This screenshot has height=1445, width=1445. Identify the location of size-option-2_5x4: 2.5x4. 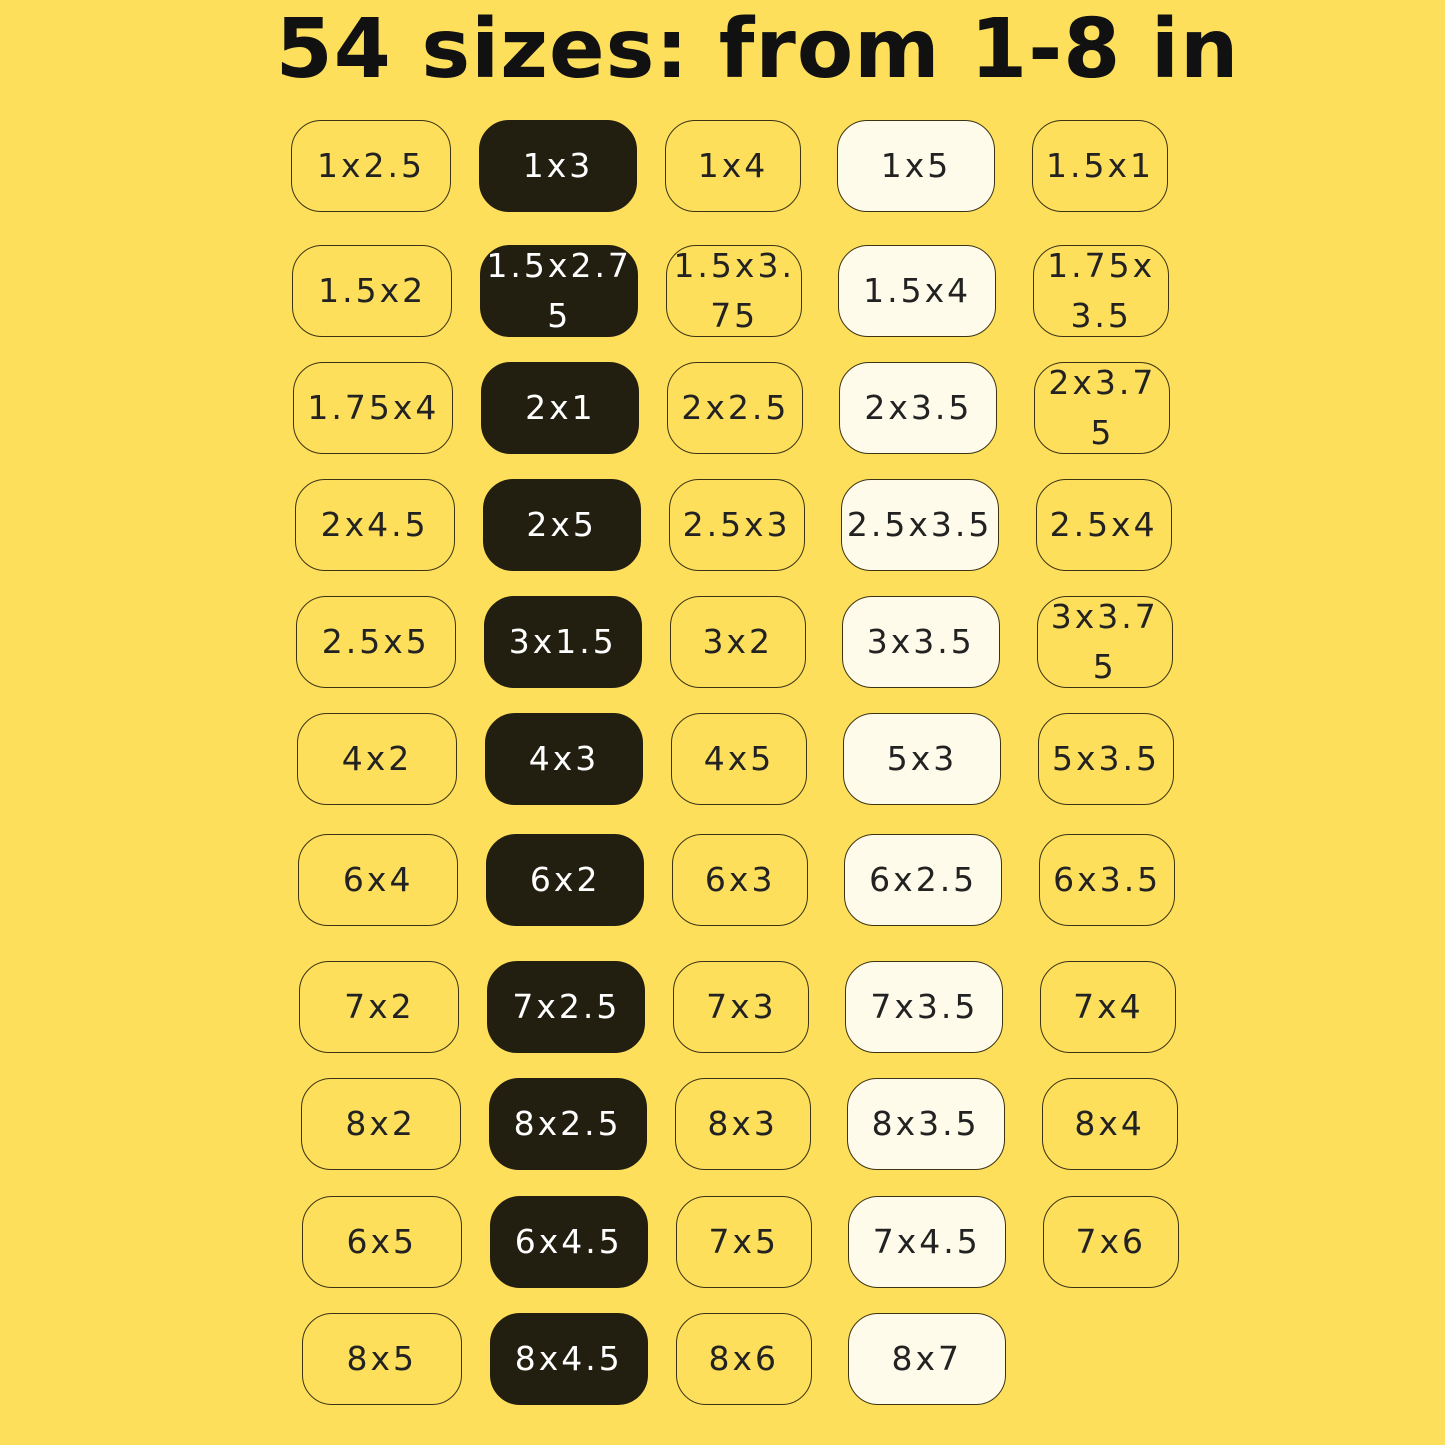
(1103, 525).